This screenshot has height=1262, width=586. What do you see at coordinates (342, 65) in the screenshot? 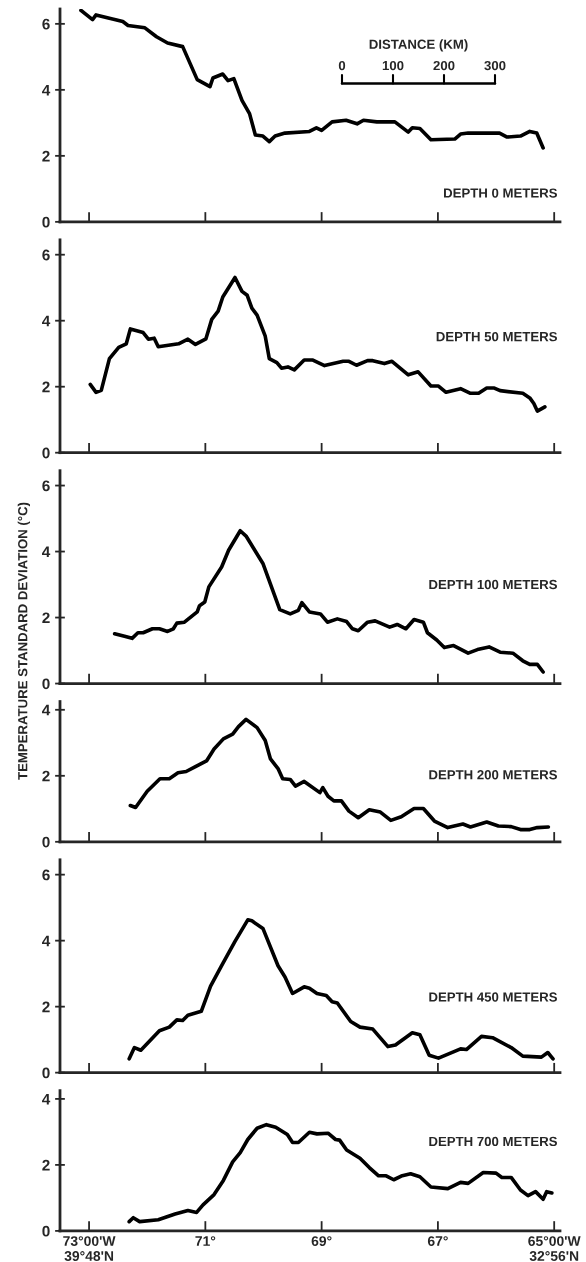
I see `annotation: 0` at bounding box center [342, 65].